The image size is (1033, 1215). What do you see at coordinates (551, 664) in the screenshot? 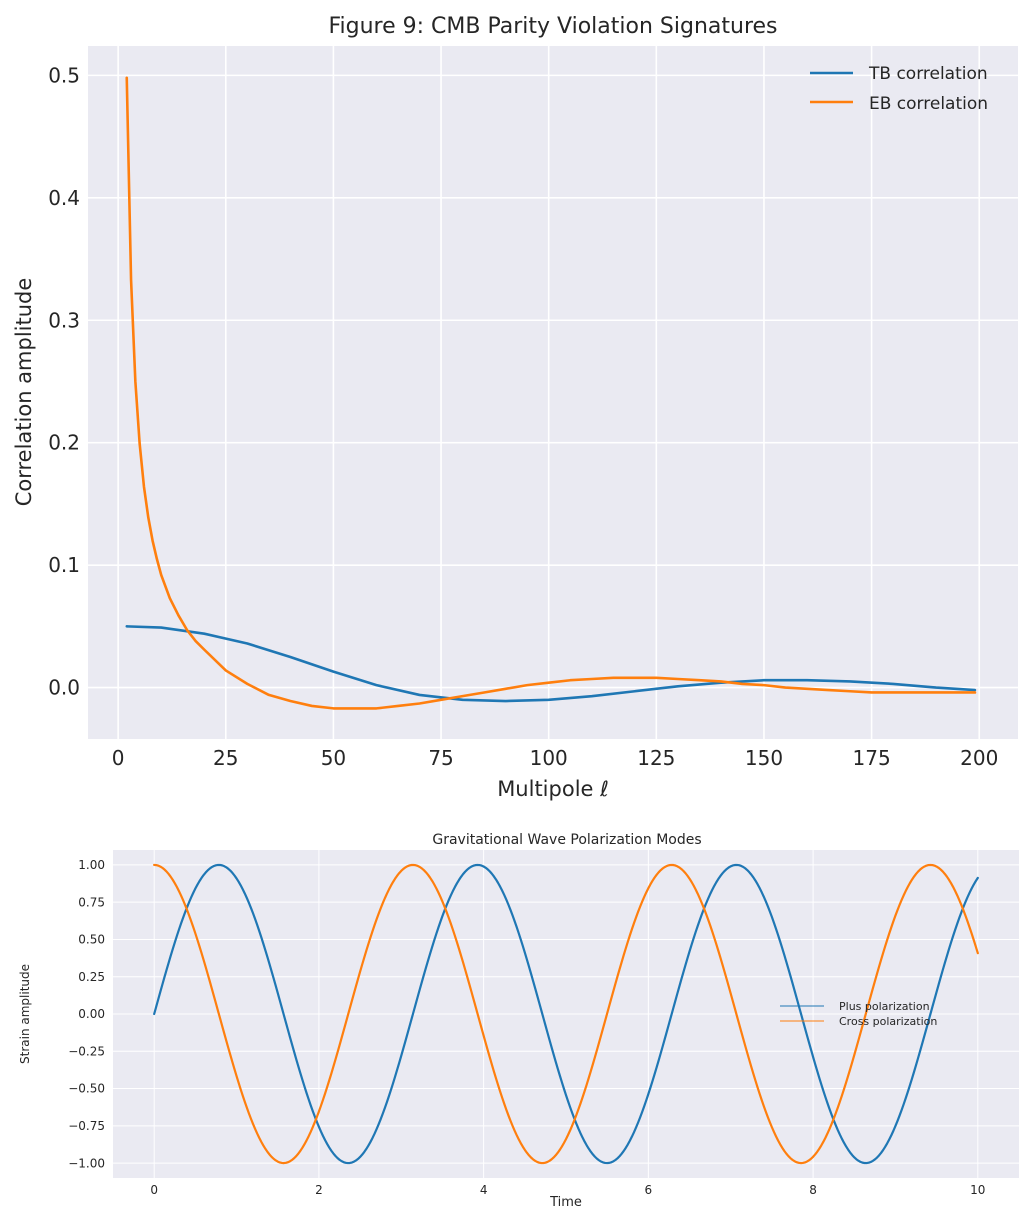
I see `series-line-tb-correlation` at bounding box center [551, 664].